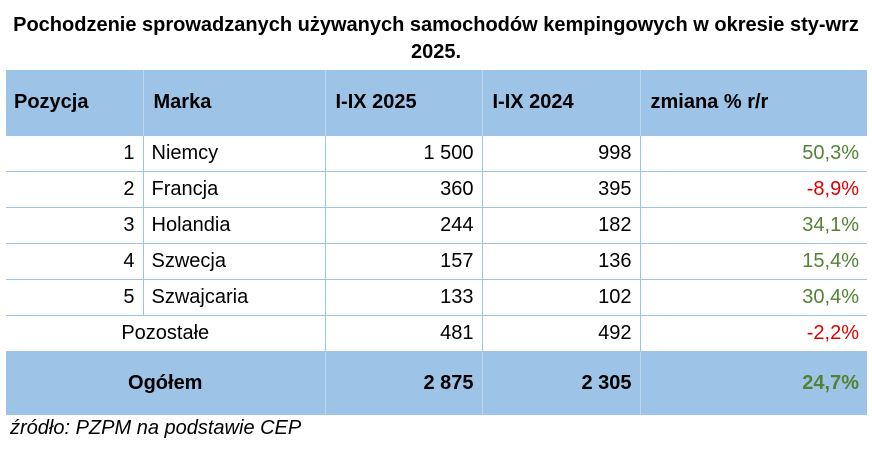 Image resolution: width=872 pixels, height=449 pixels. What do you see at coordinates (403, 297) in the screenshot?
I see `cell-2025: 133` at bounding box center [403, 297].